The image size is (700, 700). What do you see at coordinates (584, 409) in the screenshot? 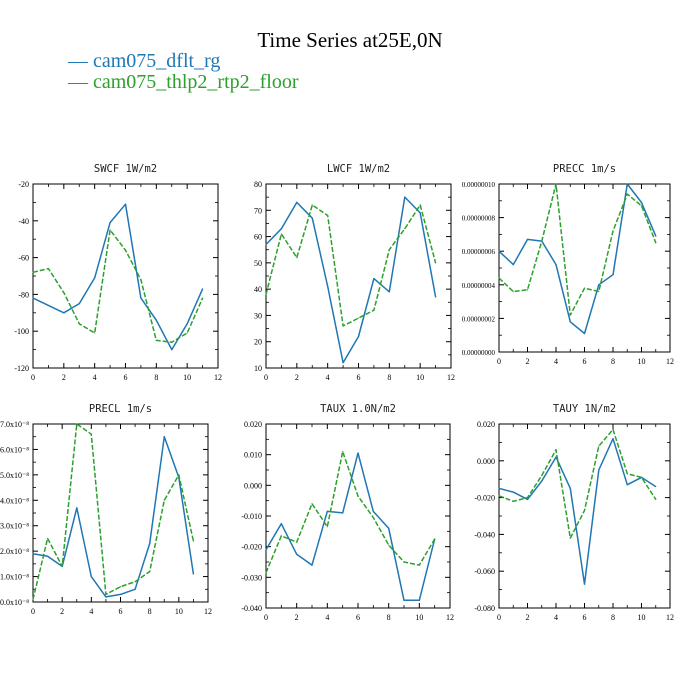
I see `panel-title: TAUY 1N/m2` at bounding box center [584, 409].